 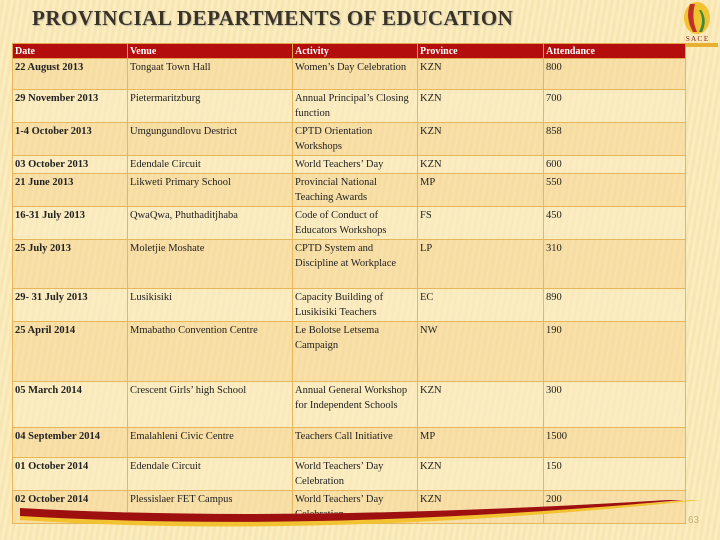 I want to click on cell-attendance: 190, so click(x=614, y=351).